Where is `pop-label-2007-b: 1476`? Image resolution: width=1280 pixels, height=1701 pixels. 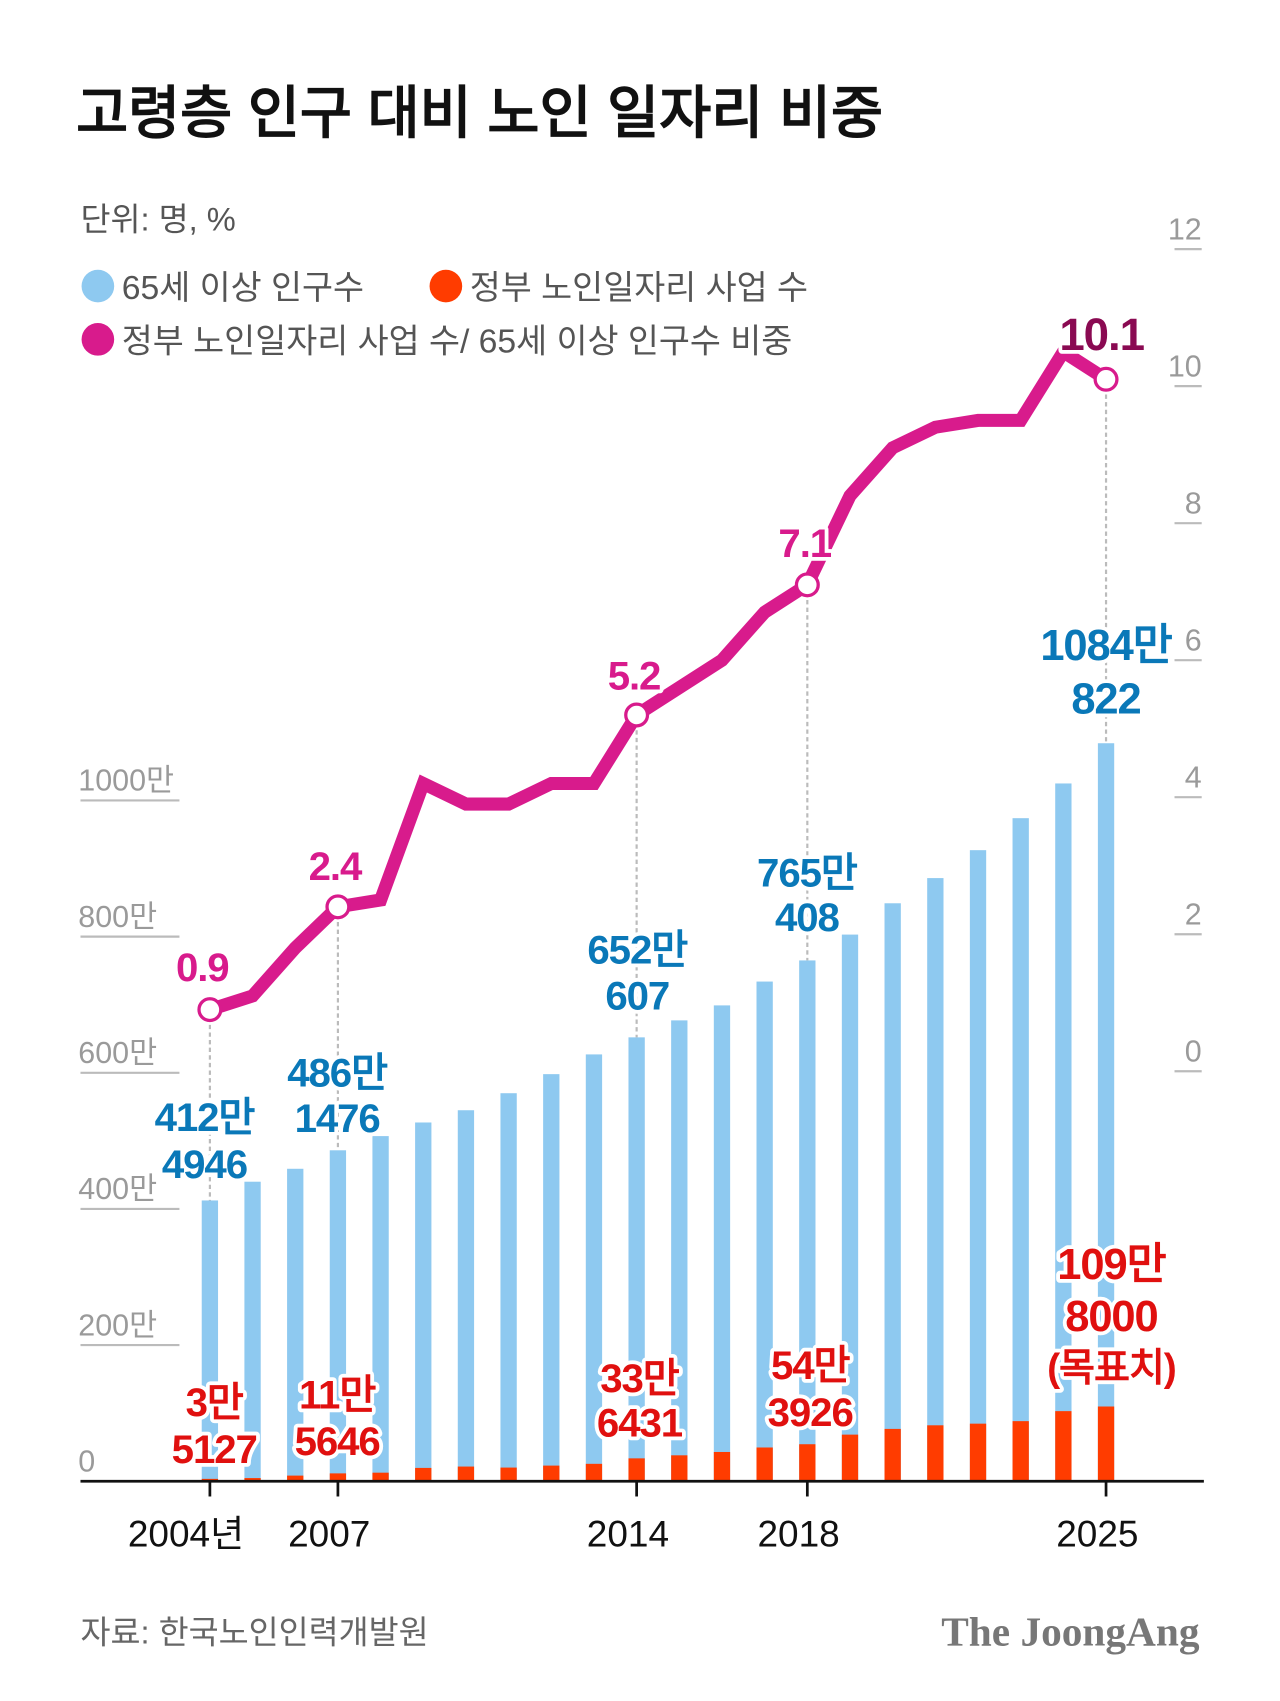 pop-label-2007-b: 1476 is located at coordinates (337, 1118).